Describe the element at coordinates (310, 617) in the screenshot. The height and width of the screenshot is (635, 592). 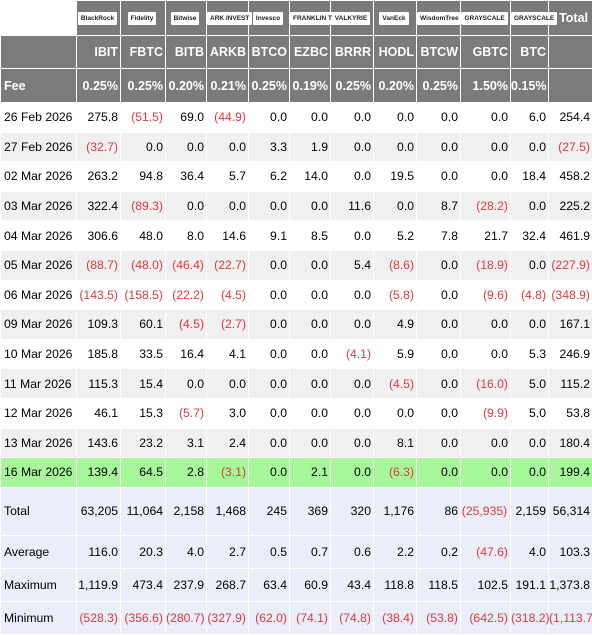
I see `summary-value: (74.1)` at that location.